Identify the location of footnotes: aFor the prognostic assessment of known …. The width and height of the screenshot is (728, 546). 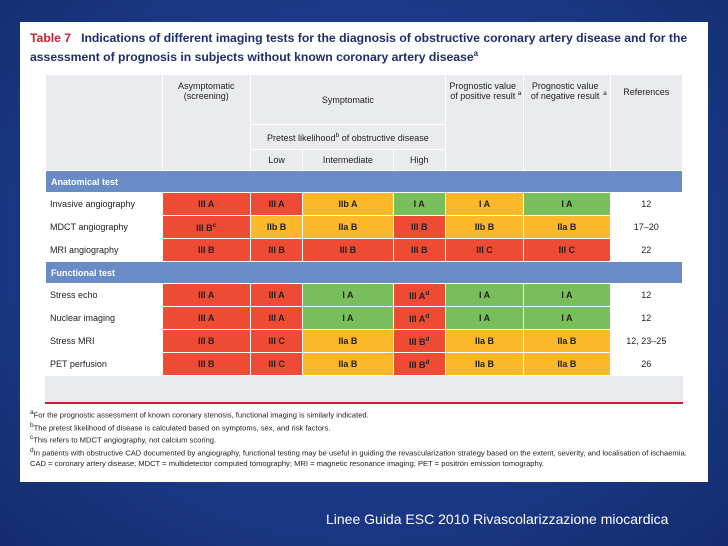
(366, 438).